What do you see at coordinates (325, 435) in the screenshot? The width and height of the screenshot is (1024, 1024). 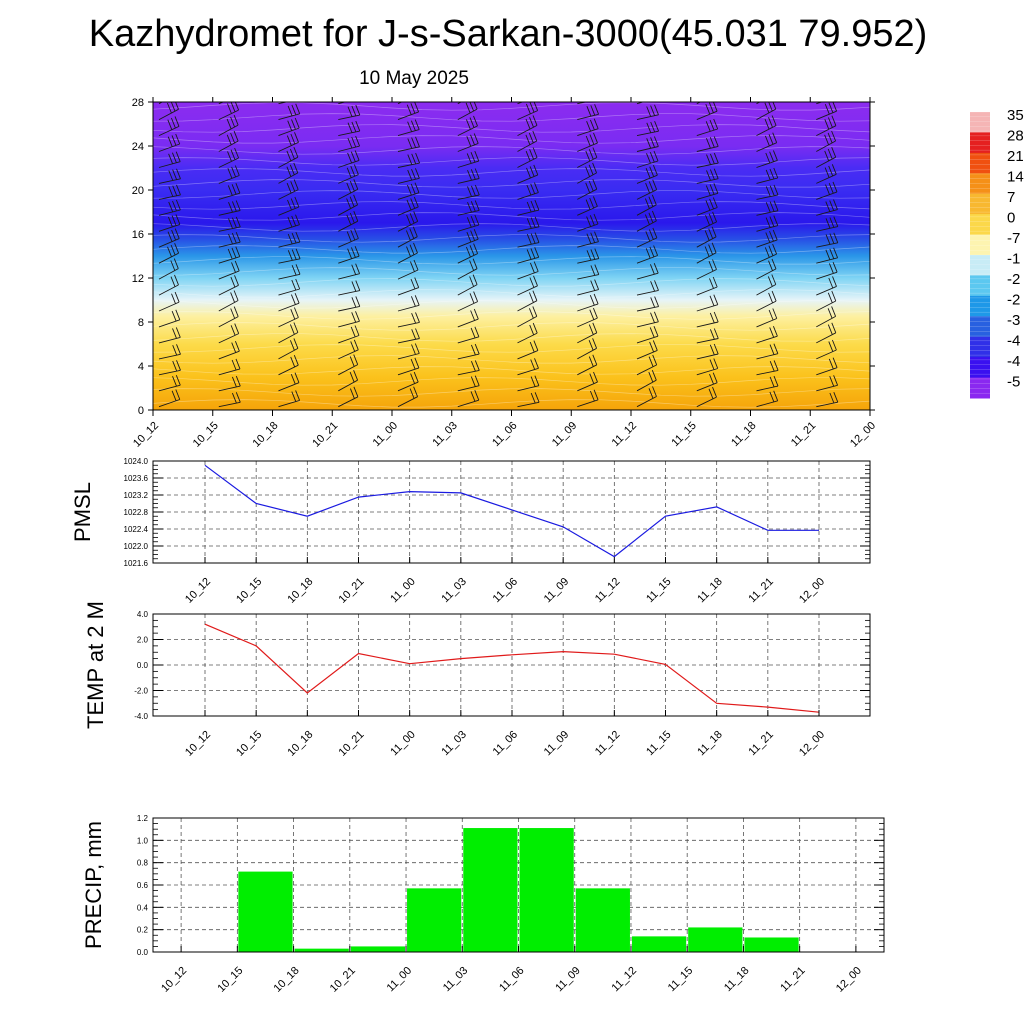 I see `profile-x-tick-label: 10_21` at bounding box center [325, 435].